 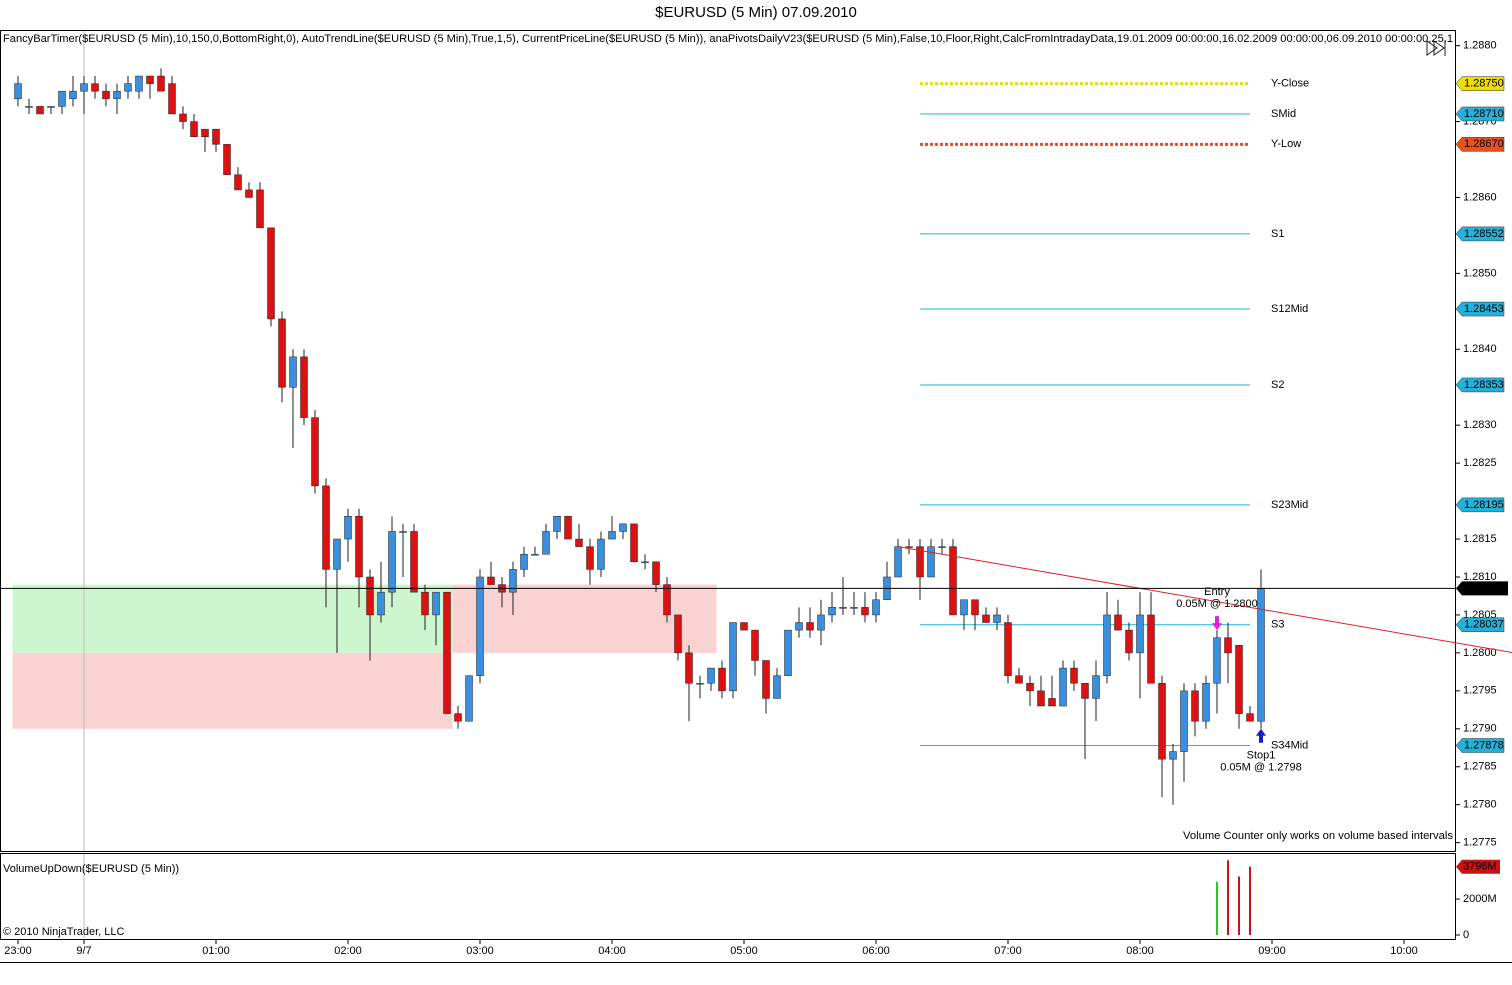 I want to click on volume-title: VolumeUpDown($EURUSD (5 Min)), so click(x=91, y=869).